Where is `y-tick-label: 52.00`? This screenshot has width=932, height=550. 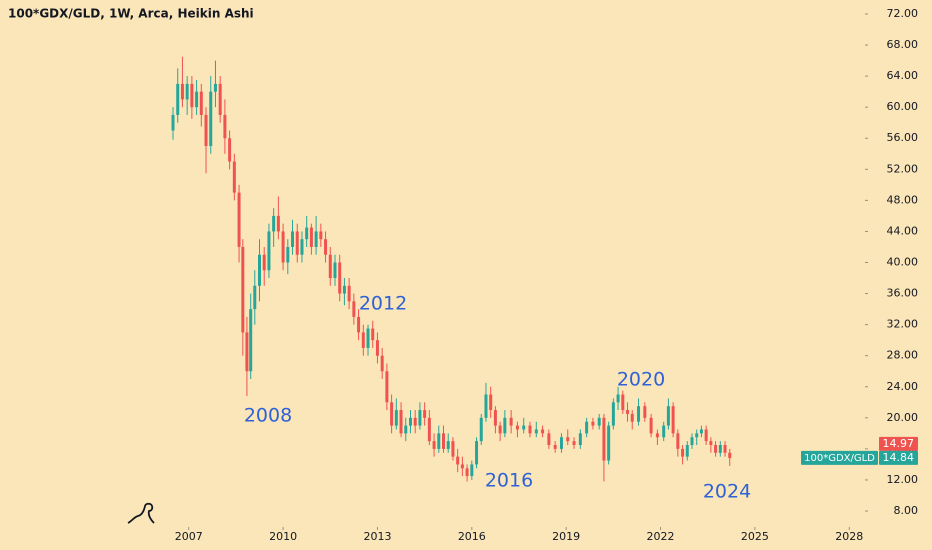 y-tick-label: 52.00 is located at coordinates (903, 168).